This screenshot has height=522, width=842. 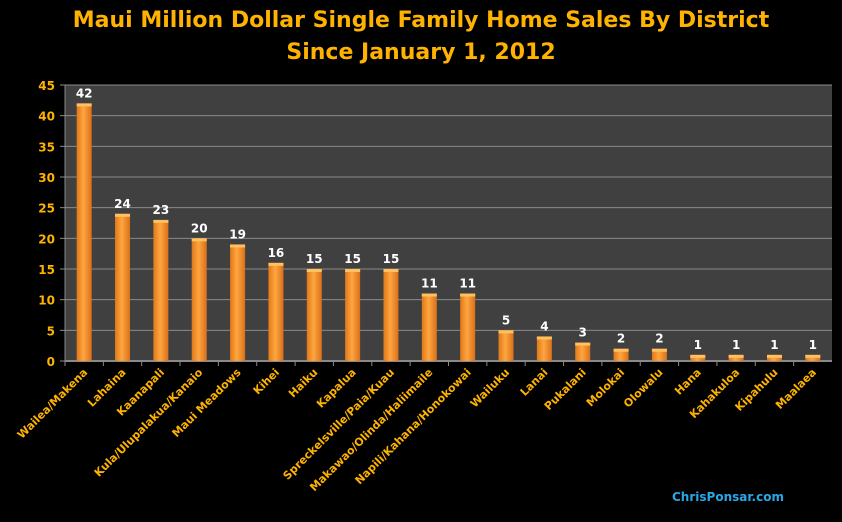 I want to click on x-tick-label: Wailuku, so click(x=490, y=388).